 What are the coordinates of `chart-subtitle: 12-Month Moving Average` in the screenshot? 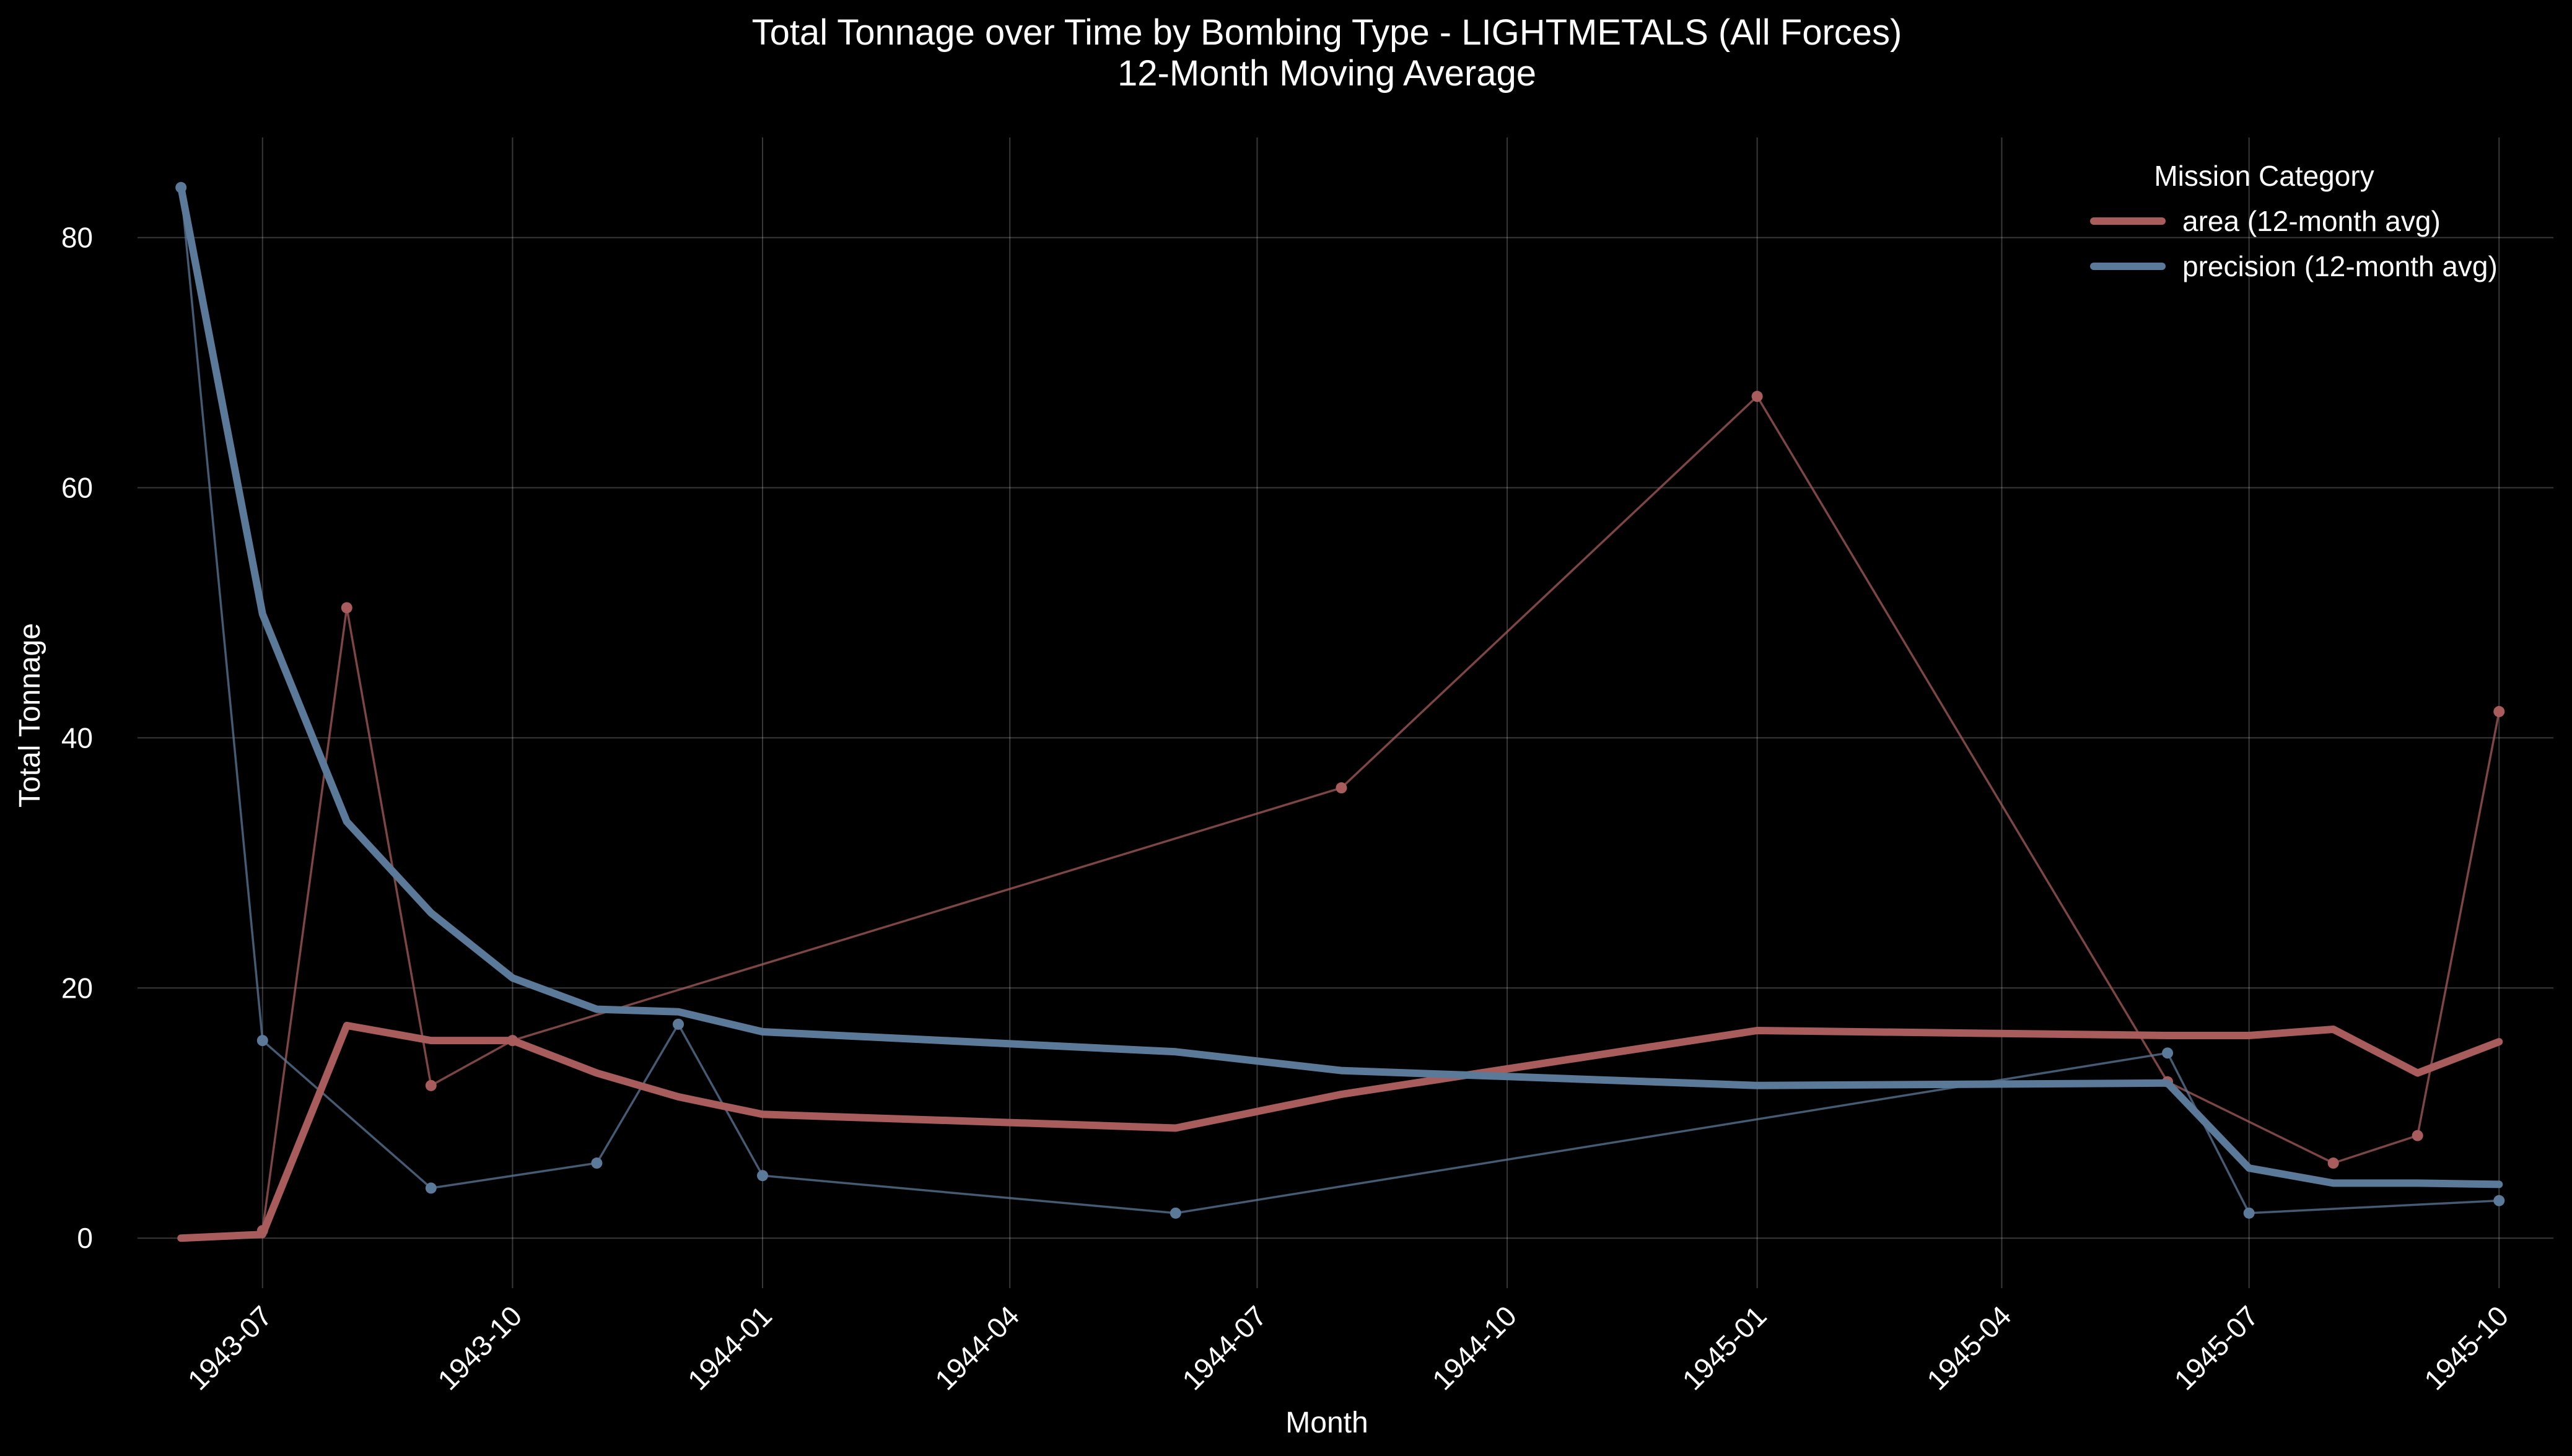 It's located at (1327, 74).